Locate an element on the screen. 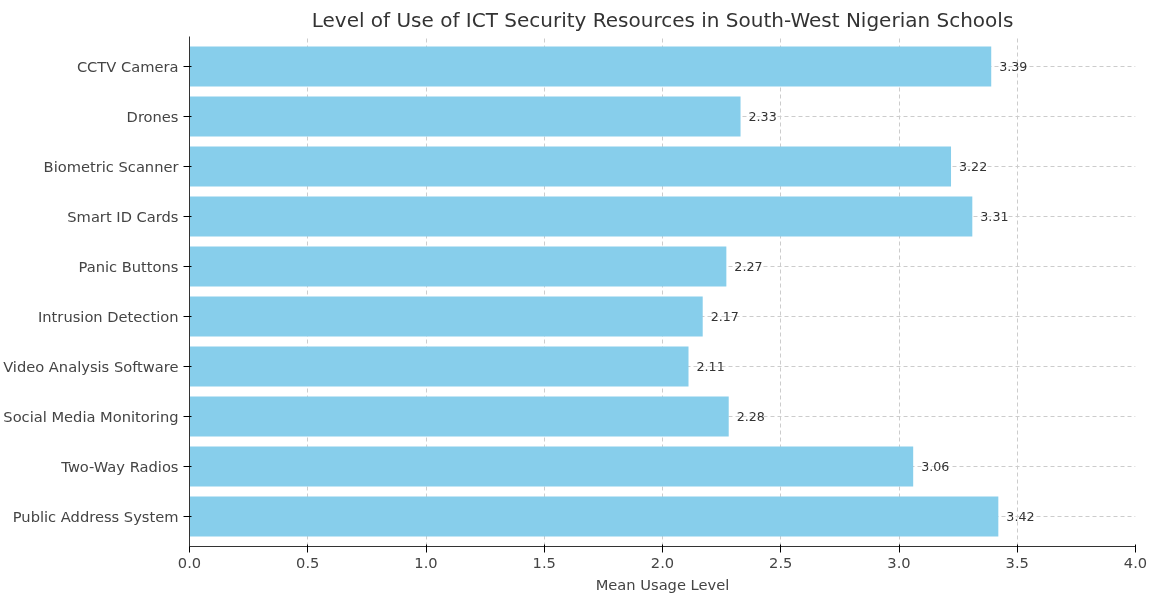  x-tick-label: 3.5 is located at coordinates (1017, 562).